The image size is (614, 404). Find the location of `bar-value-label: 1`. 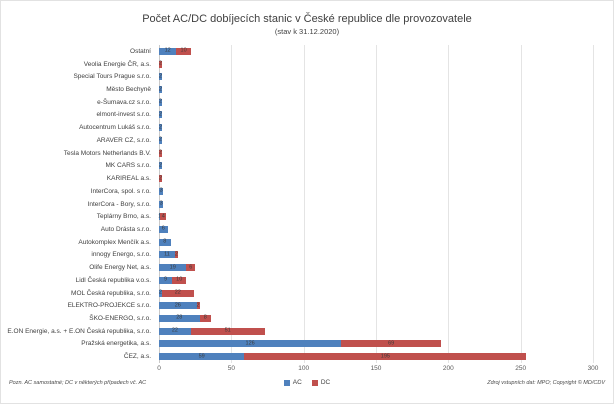

bar-value-label: 1 is located at coordinates (159, 216).